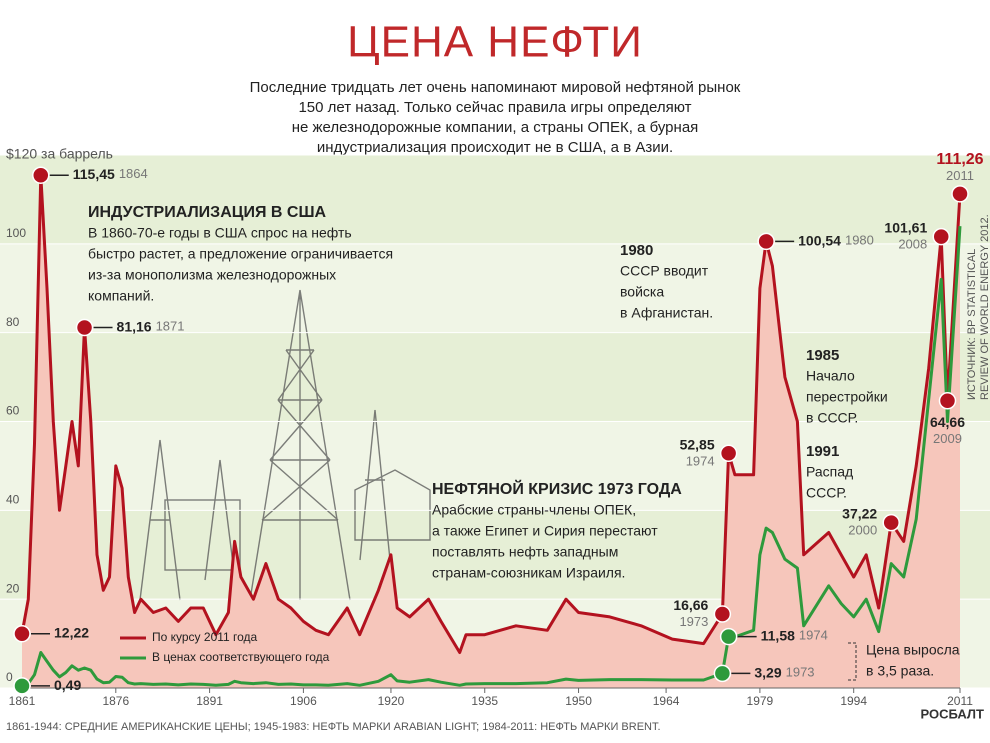  Describe the element at coordinates (947, 438) in the screenshot. I see `year-label: 2009` at that location.